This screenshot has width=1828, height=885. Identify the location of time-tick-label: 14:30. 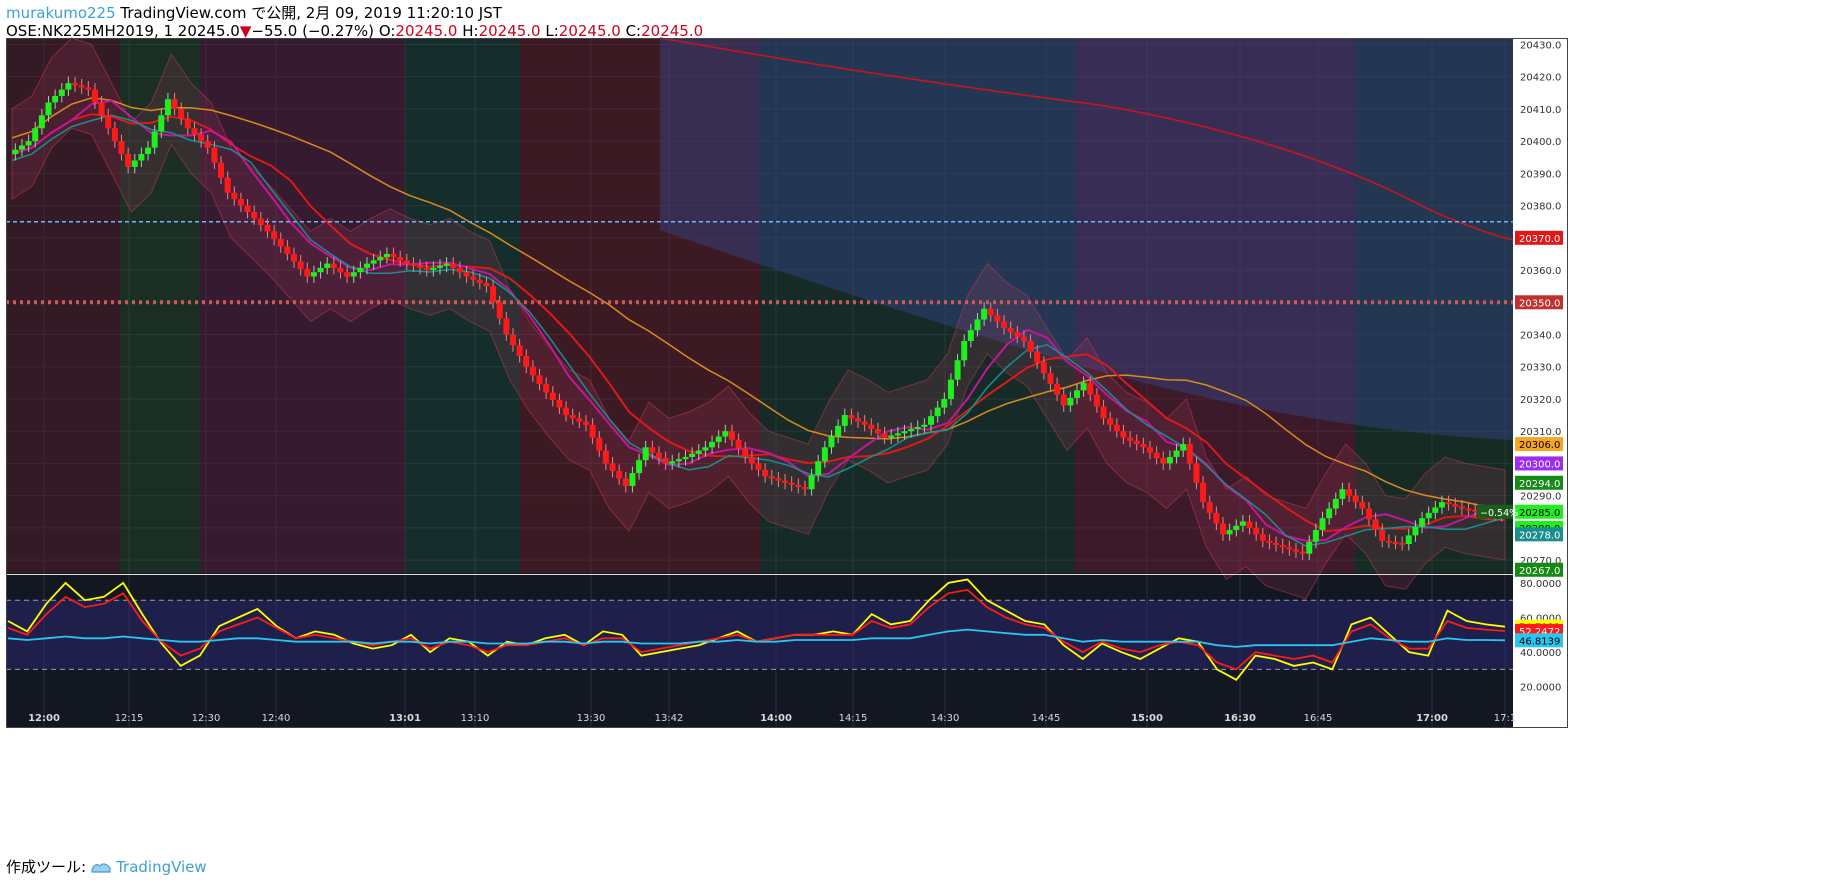
(945, 718).